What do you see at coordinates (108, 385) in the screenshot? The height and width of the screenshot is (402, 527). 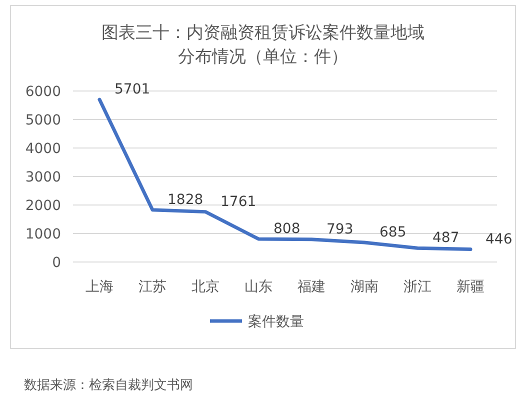 I see `source-note: 数据来源：检索自裁判文书网` at bounding box center [108, 385].